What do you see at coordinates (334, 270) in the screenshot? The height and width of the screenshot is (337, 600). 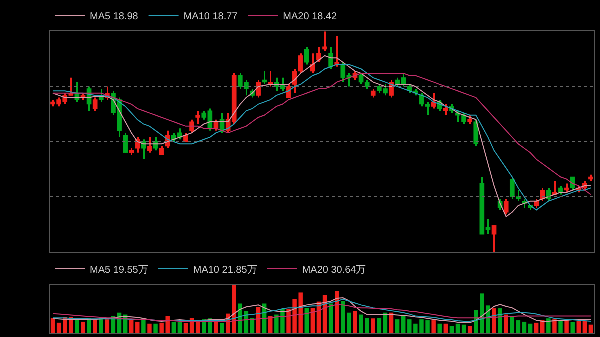 I see `legend-label: MA20 30.64万` at bounding box center [334, 270].